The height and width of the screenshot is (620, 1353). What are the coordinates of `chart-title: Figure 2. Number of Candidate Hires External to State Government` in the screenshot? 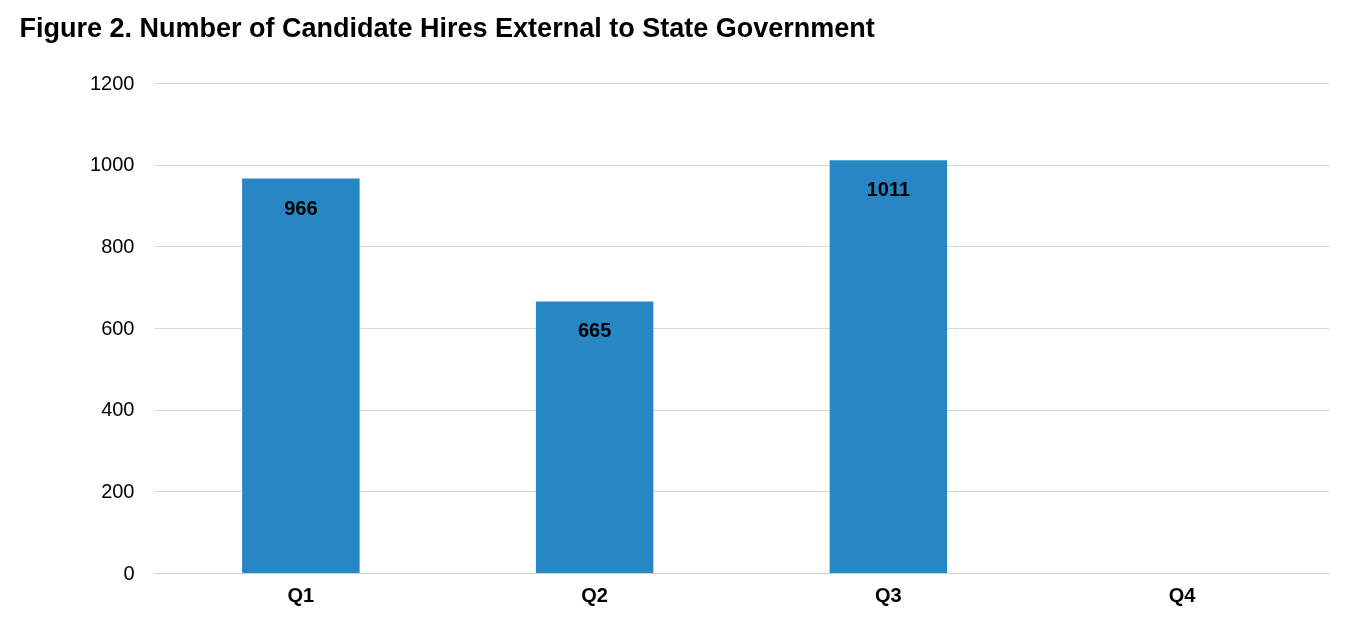 It's located at (447, 28).